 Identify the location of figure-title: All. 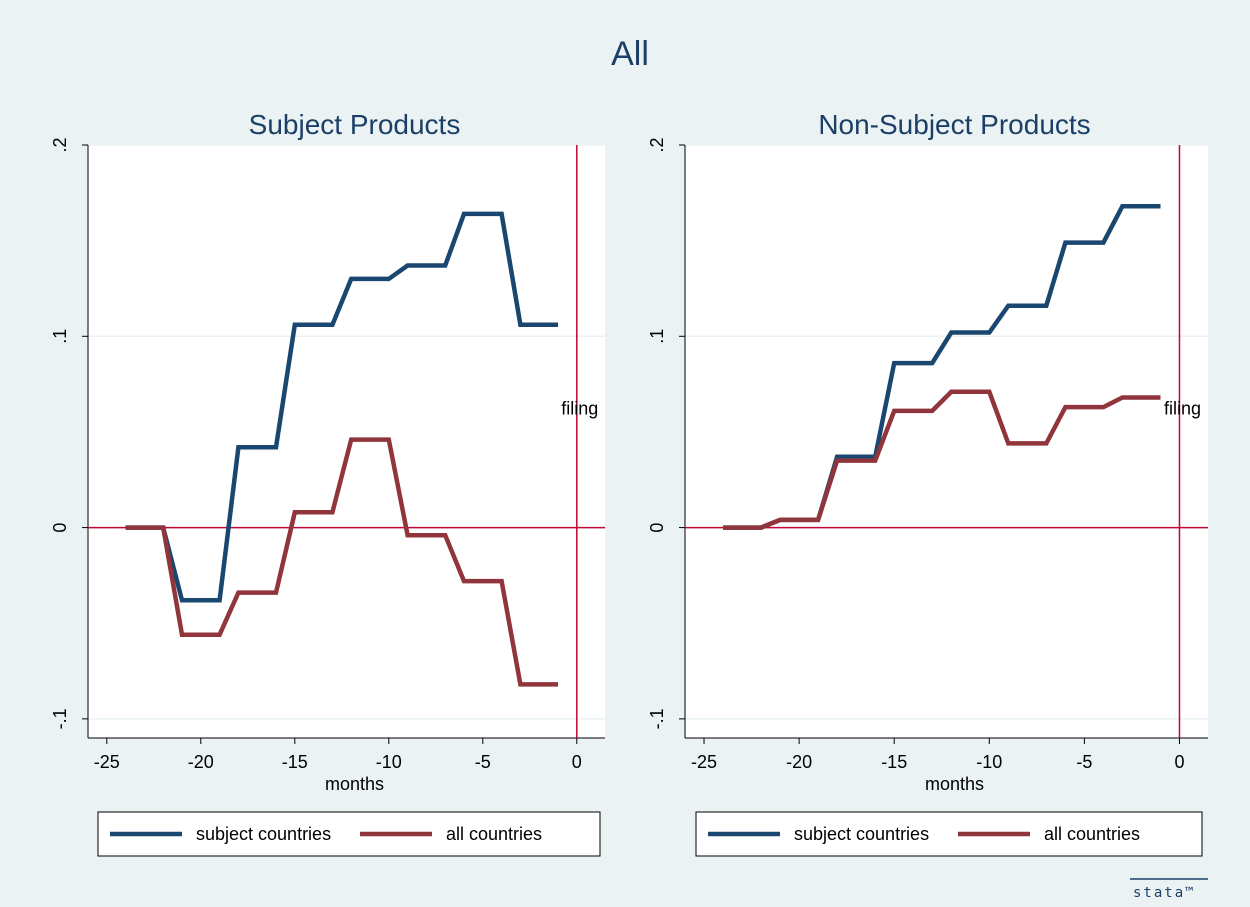
(630, 54).